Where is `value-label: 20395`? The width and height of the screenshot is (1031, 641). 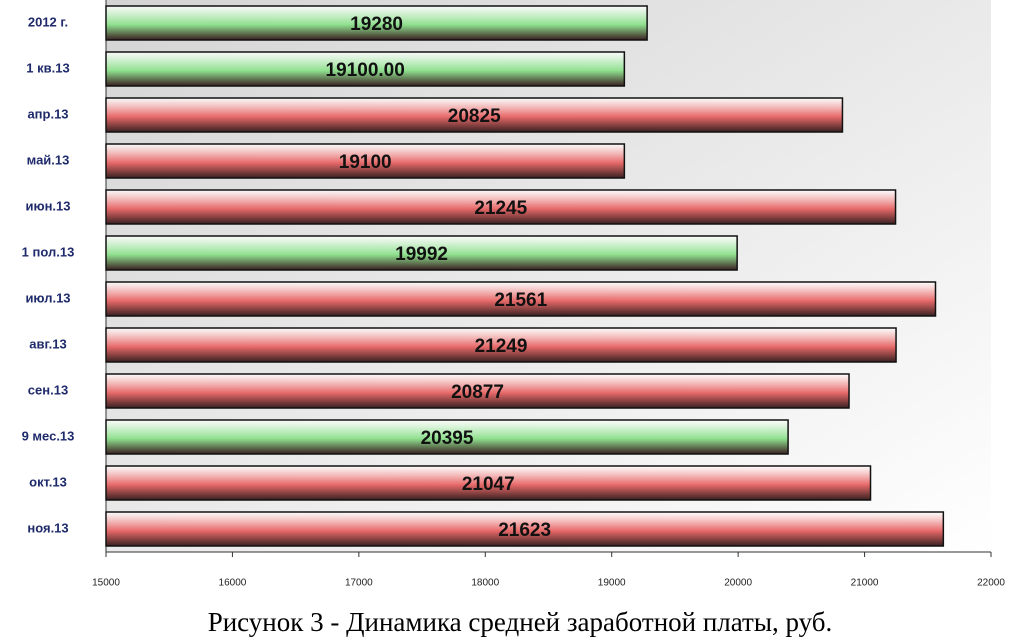 value-label: 20395 is located at coordinates (447, 438).